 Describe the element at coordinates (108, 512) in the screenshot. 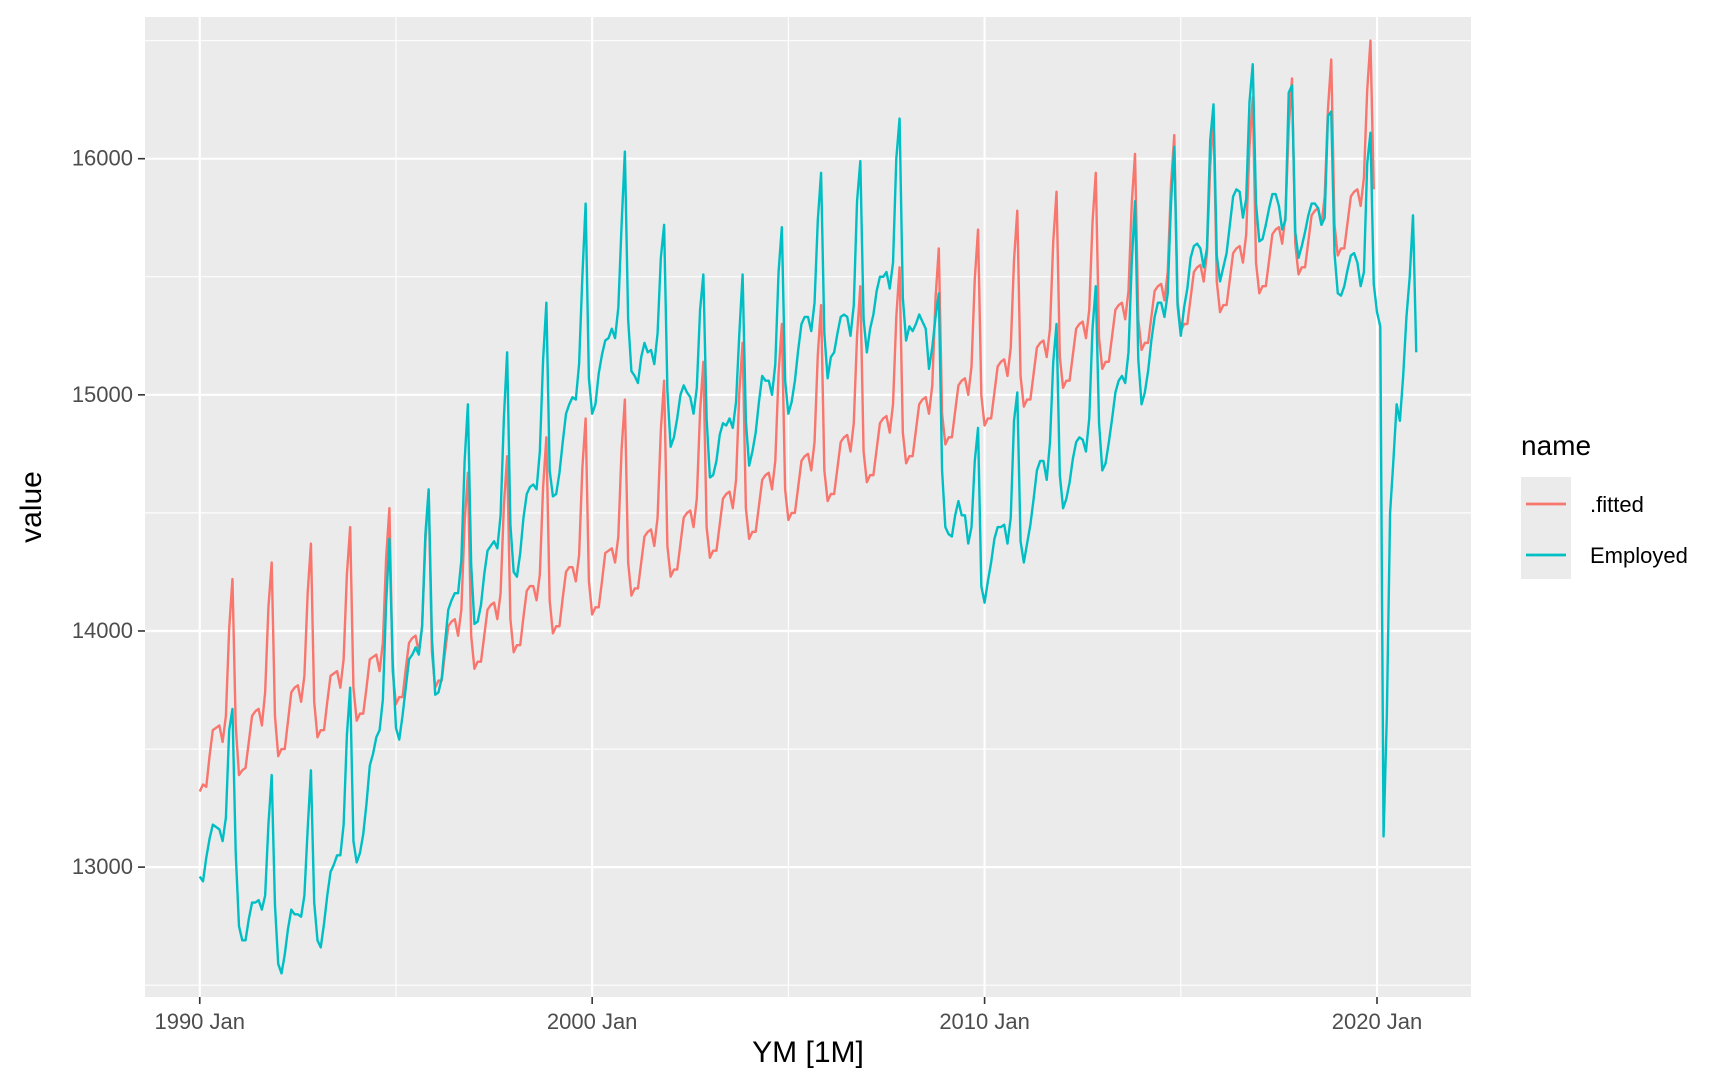

I see `y-axis-ticks: 13000 14000 15000 16000` at that location.